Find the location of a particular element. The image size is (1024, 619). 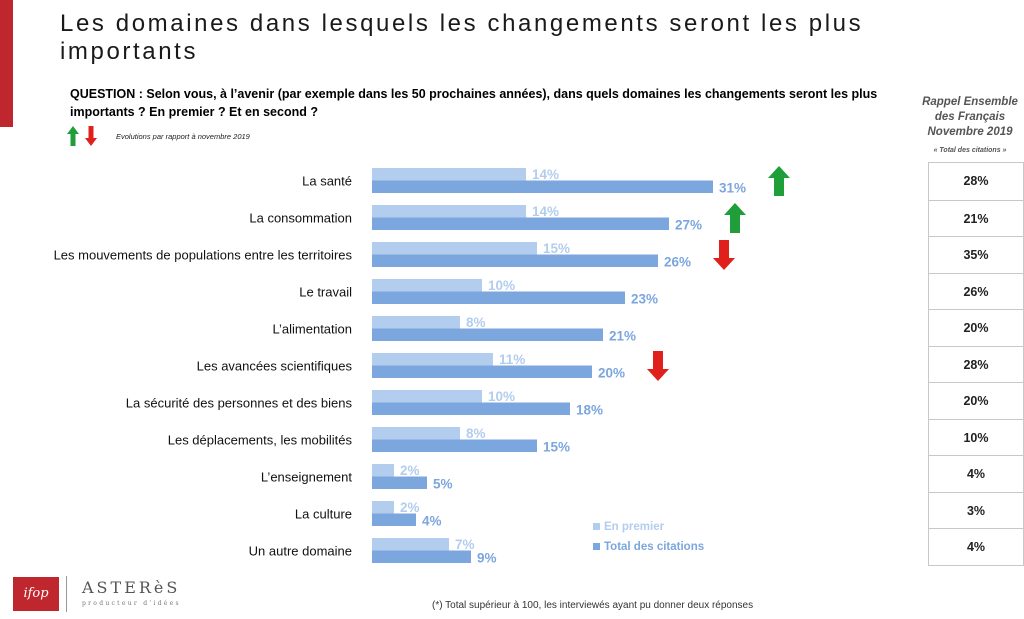

asteres-tagline: producteur d'idées is located at coordinates (131, 603).